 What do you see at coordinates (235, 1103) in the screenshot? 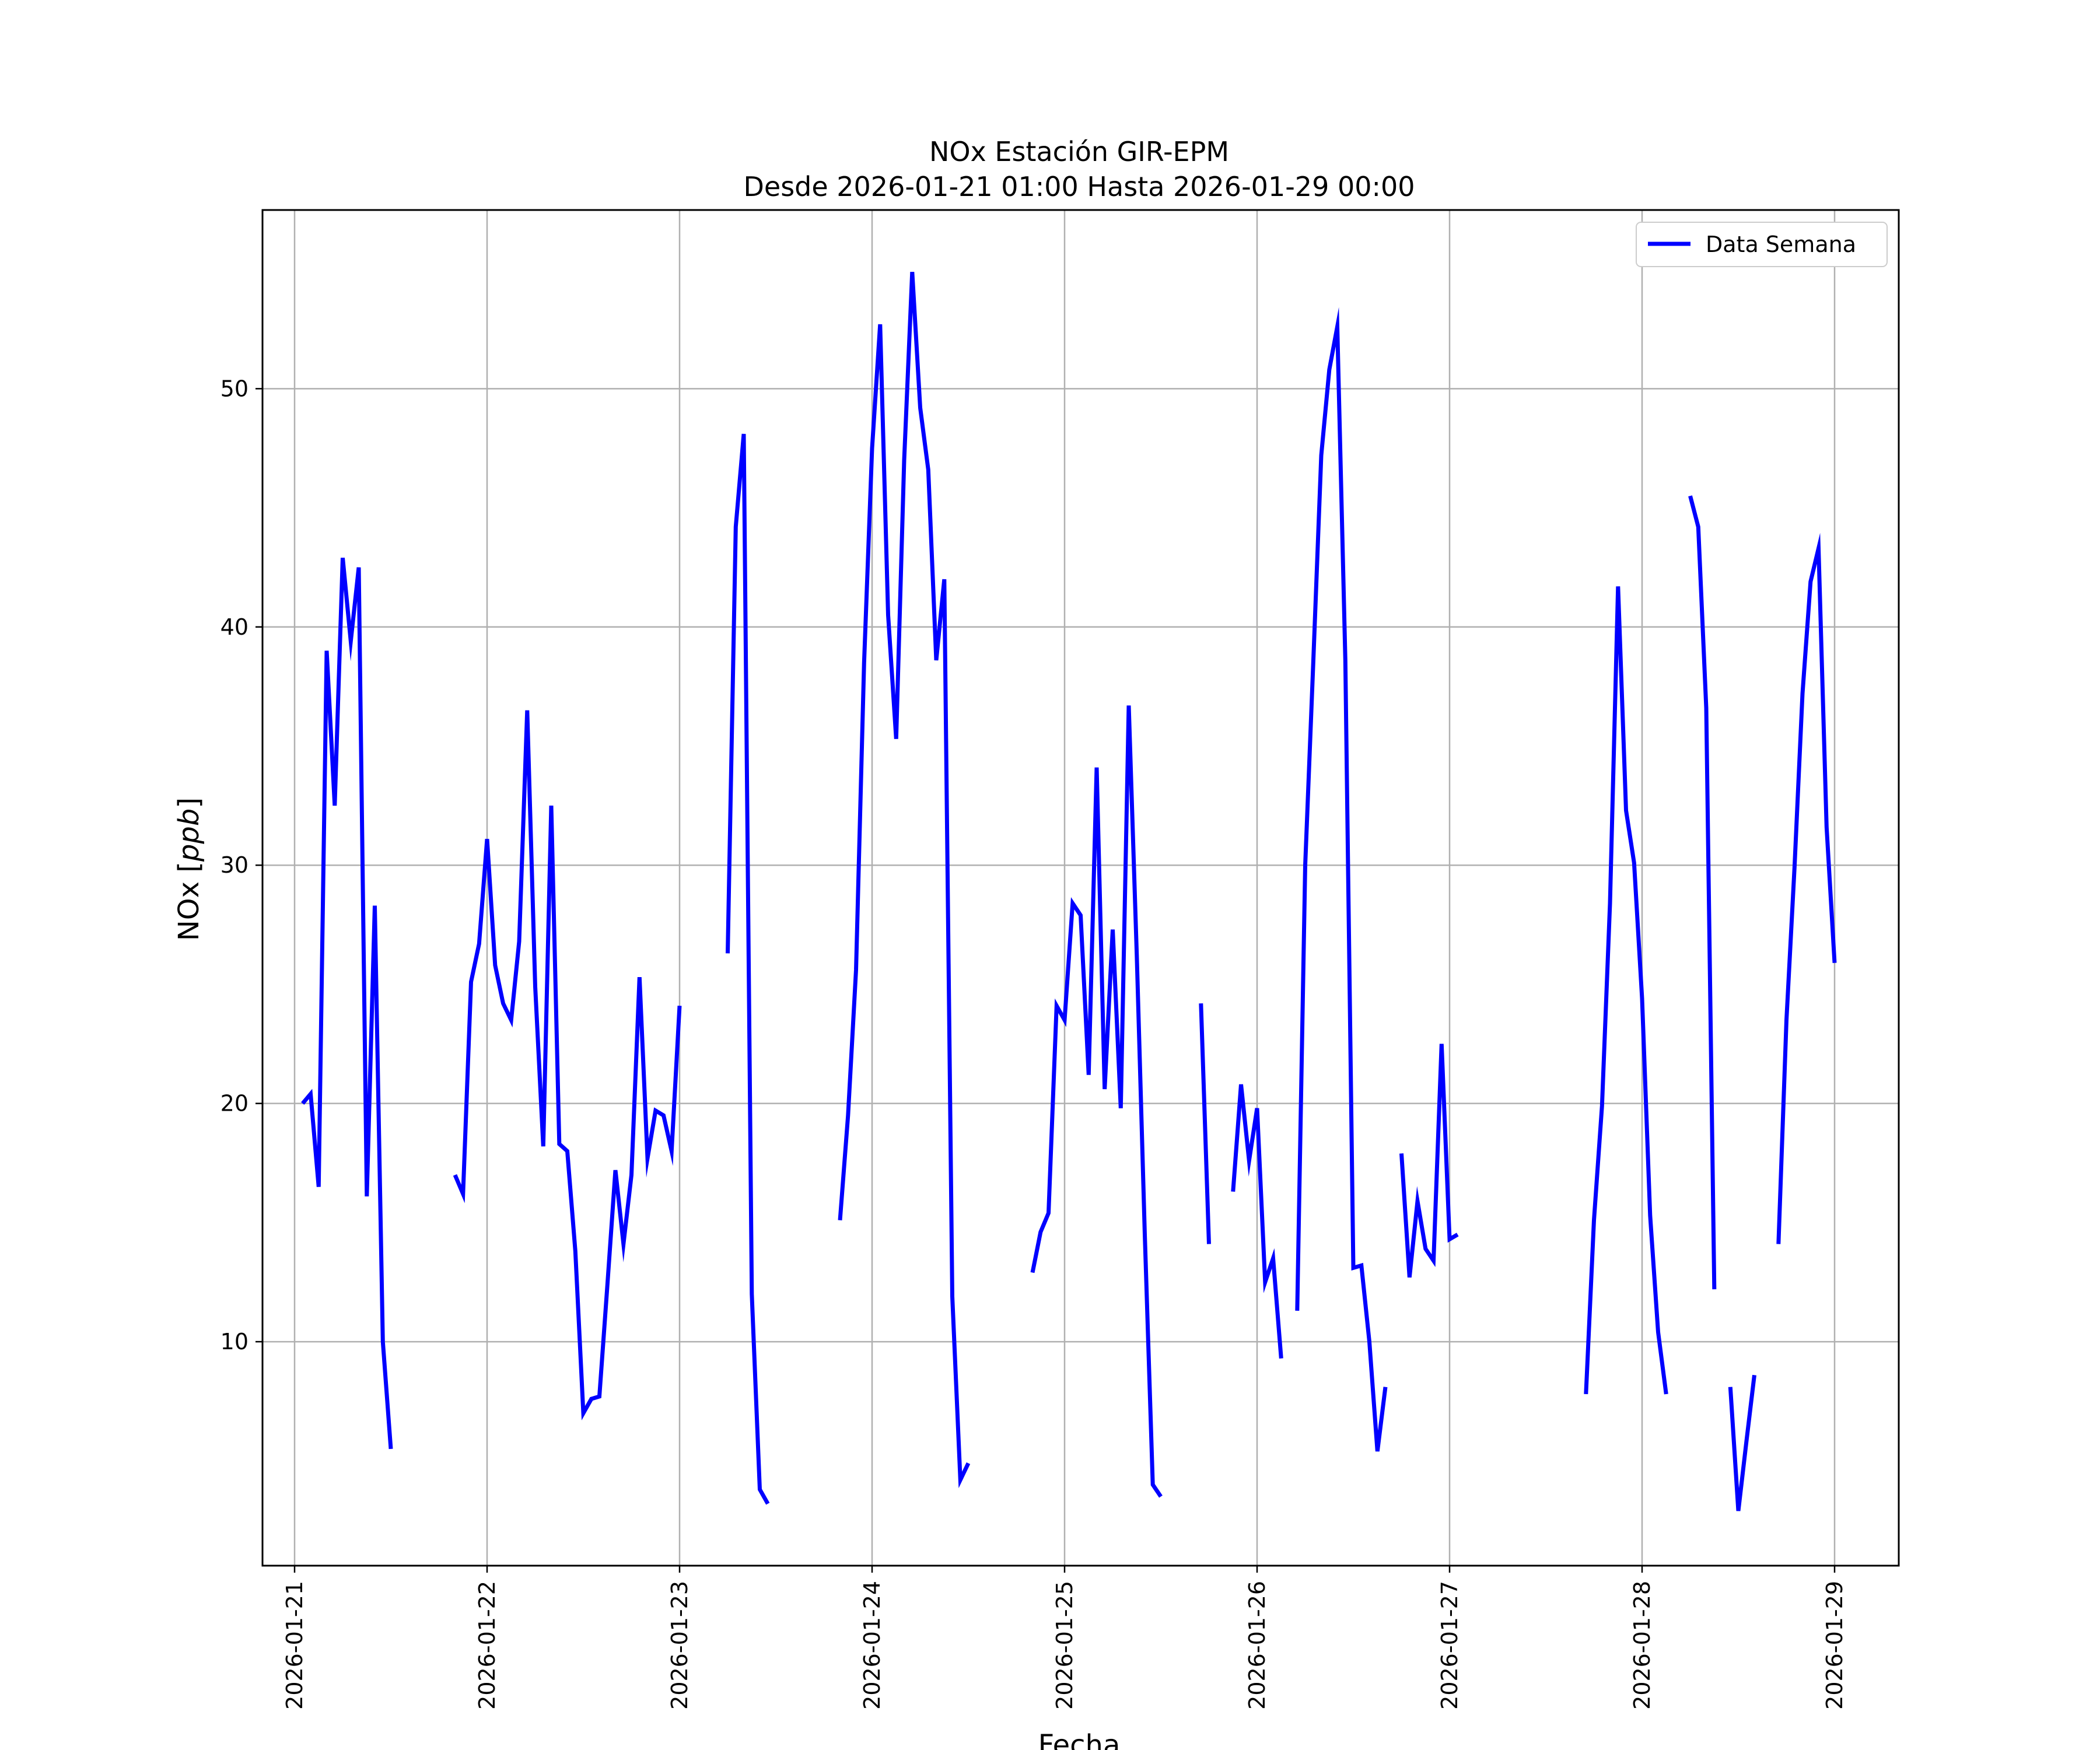
I see `y-tick-label: 20` at bounding box center [235, 1103].